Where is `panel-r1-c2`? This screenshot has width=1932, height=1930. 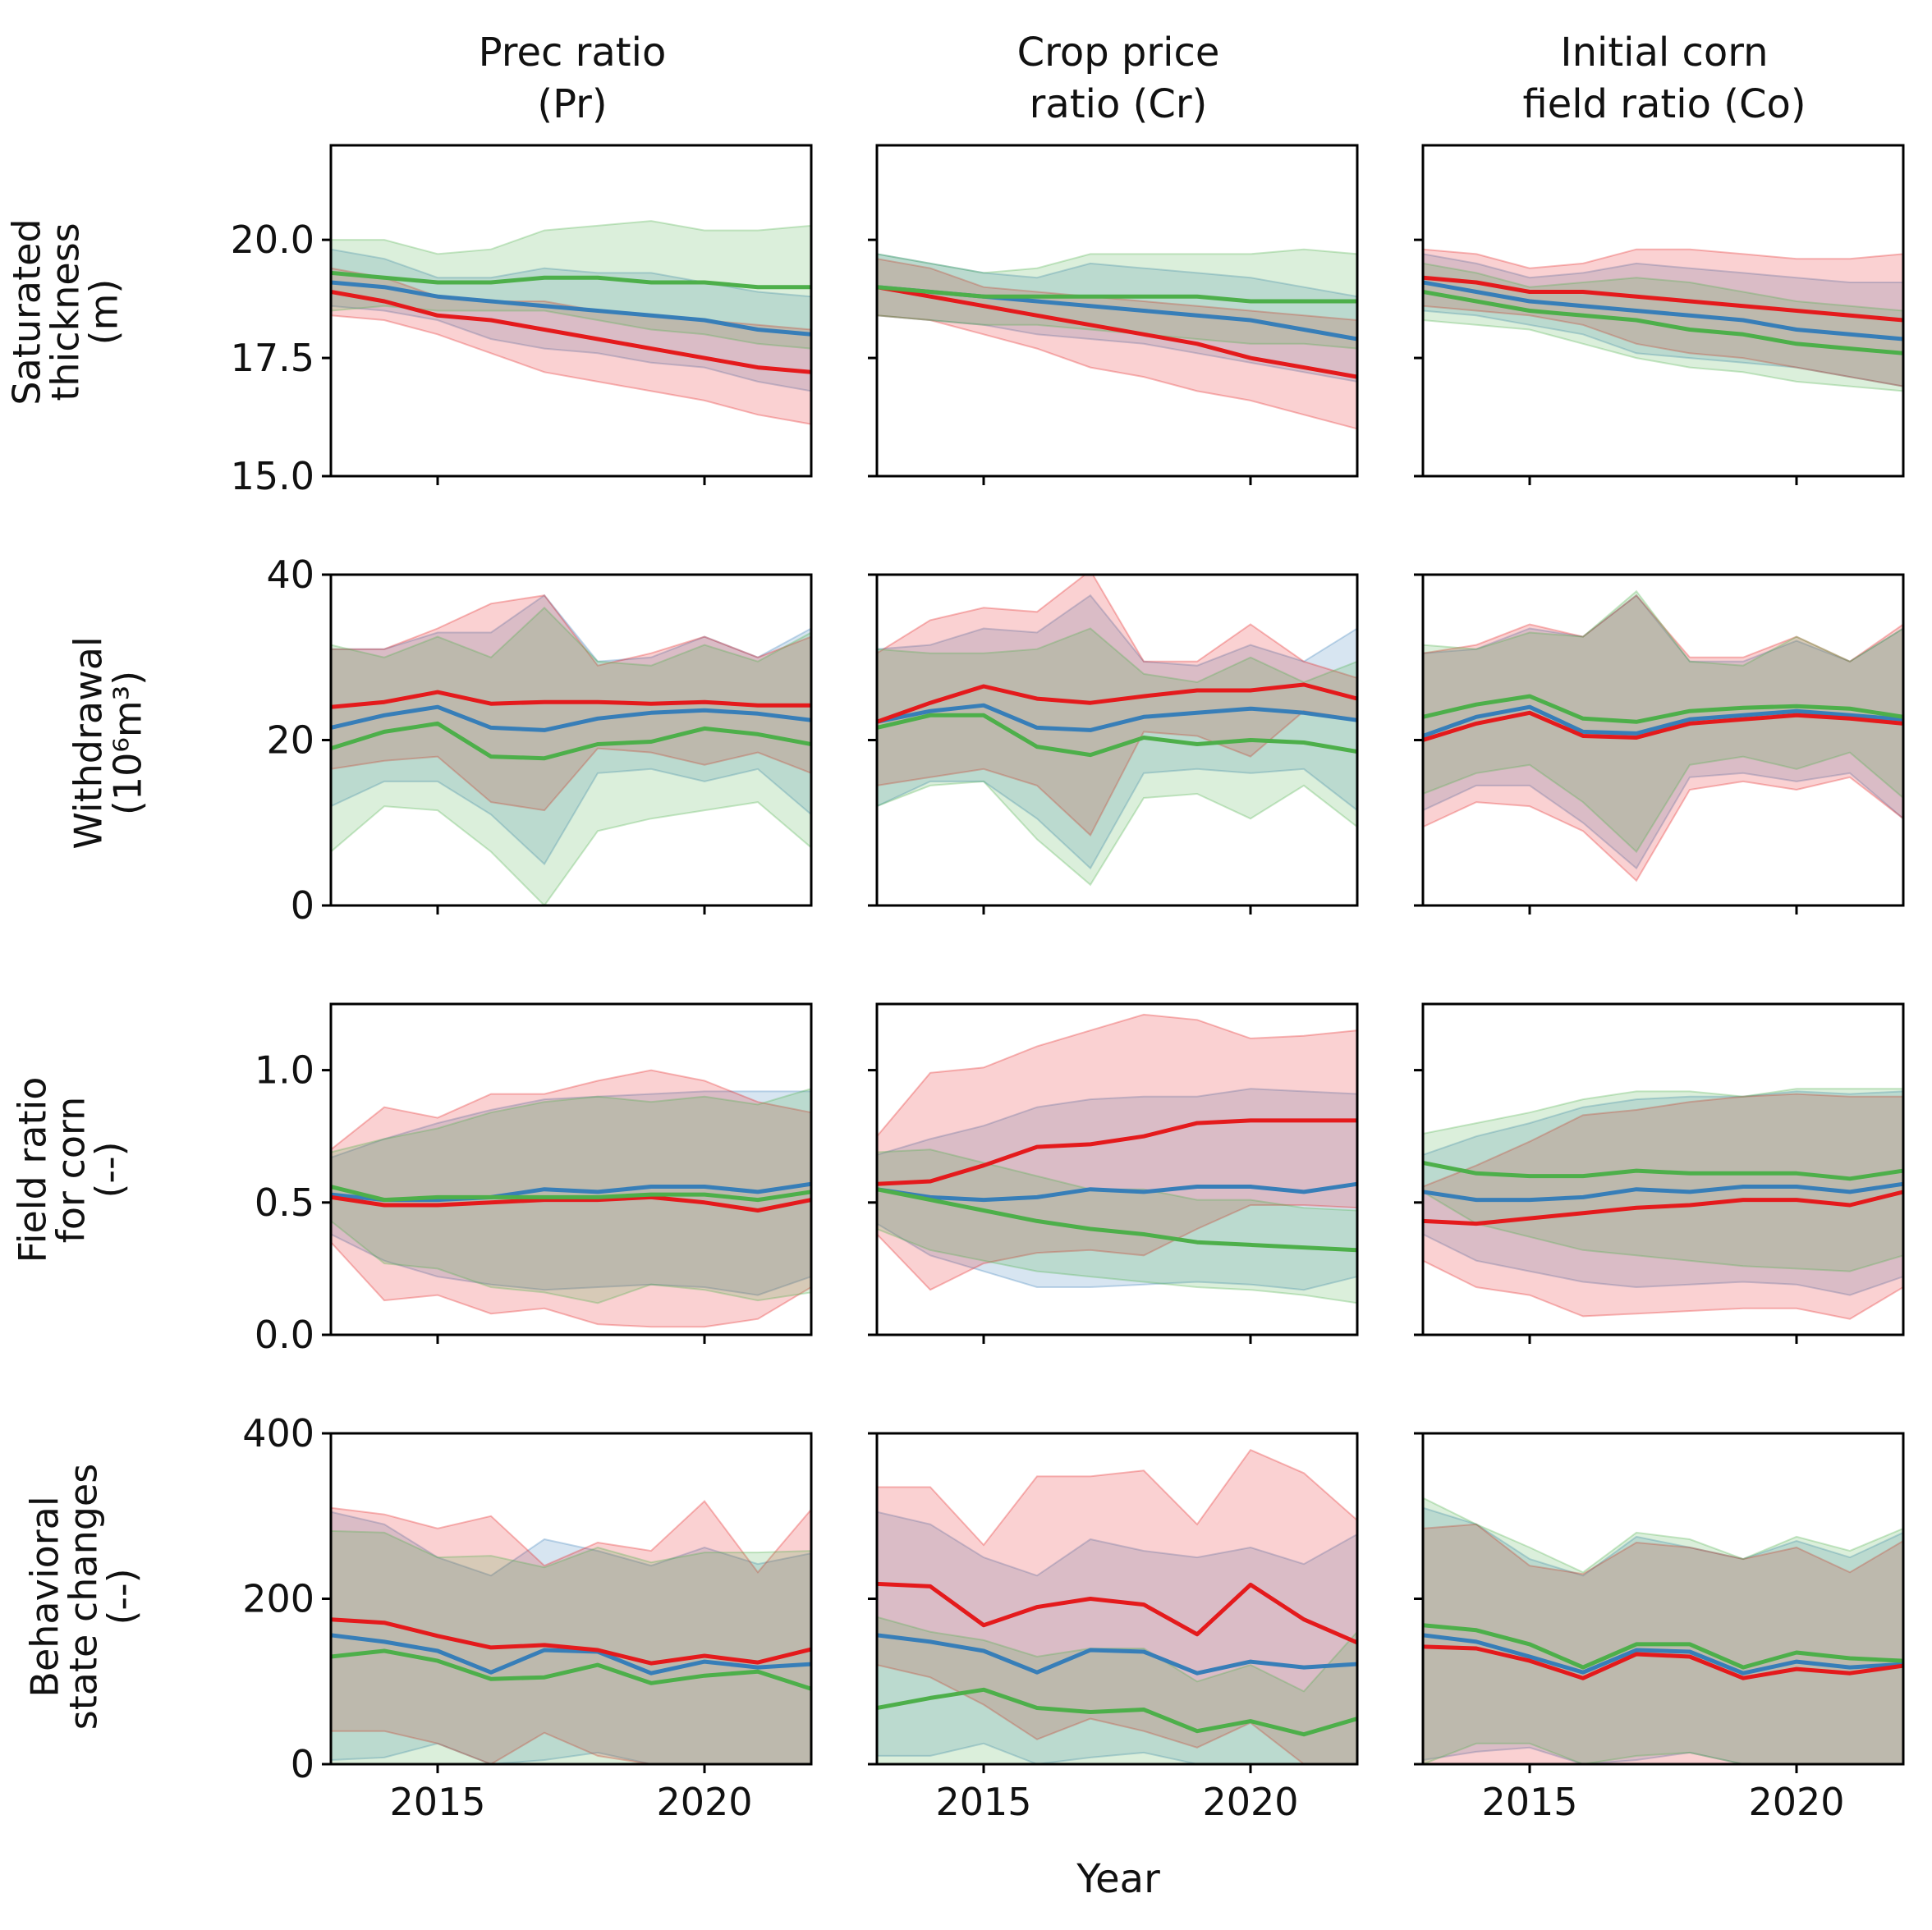 panel-r1-c2 is located at coordinates (1113, 314).